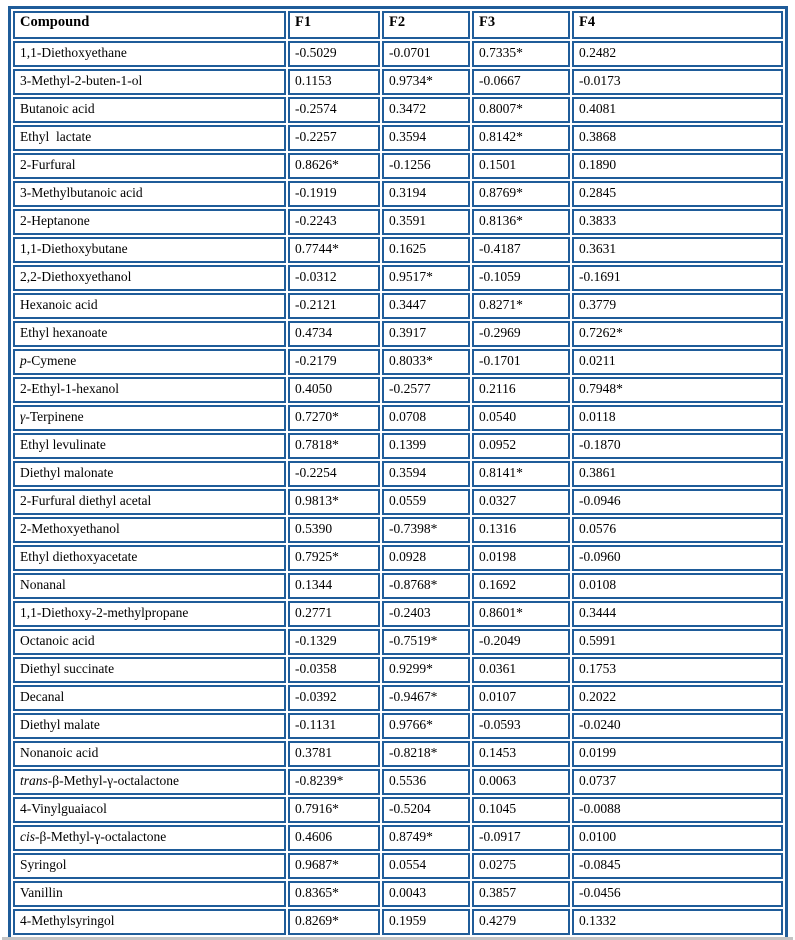 This screenshot has width=795, height=940. Describe the element at coordinates (426, 810) in the screenshot. I see `f2-loading-cell: -0.5204` at that location.